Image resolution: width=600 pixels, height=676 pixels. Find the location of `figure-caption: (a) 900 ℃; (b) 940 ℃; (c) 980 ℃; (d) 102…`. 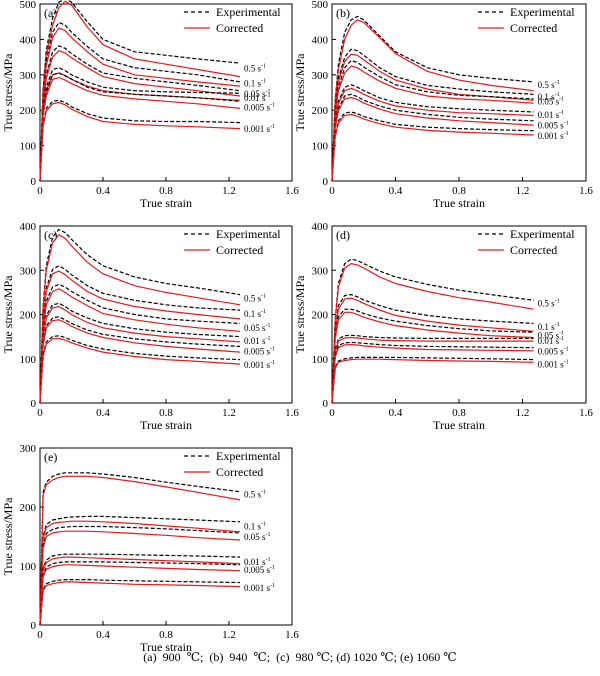

figure-caption: (a) 900 ℃; (b) 940 ℃; (c) 980 ℃; (d) 102… is located at coordinates (300, 657).